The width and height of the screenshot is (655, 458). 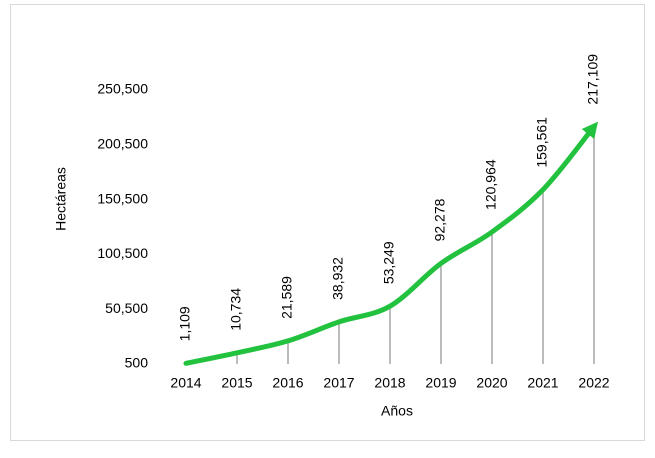 What do you see at coordinates (122, 253) in the screenshot?
I see `y-tick-label: 100,500` at bounding box center [122, 253].